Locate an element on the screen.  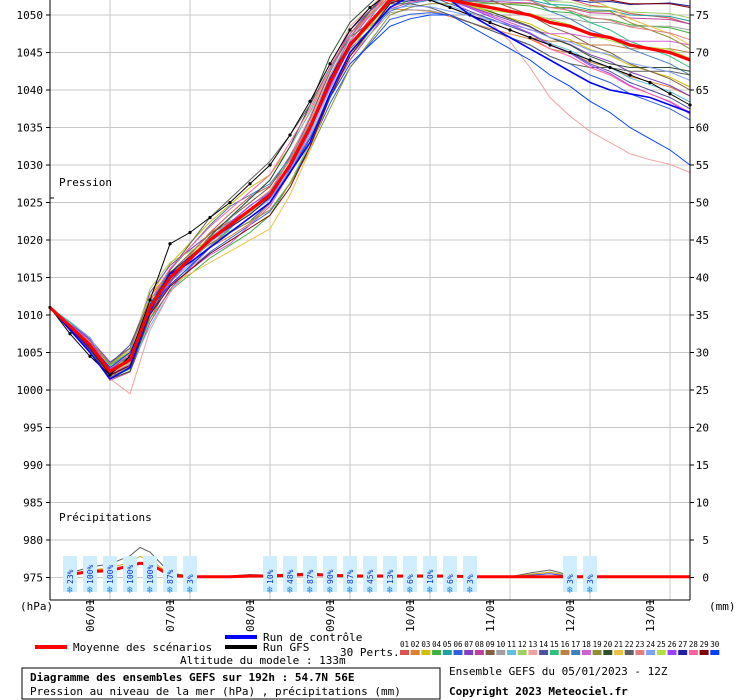
y-left-tick-label: 980 is located at coordinates (33, 540).